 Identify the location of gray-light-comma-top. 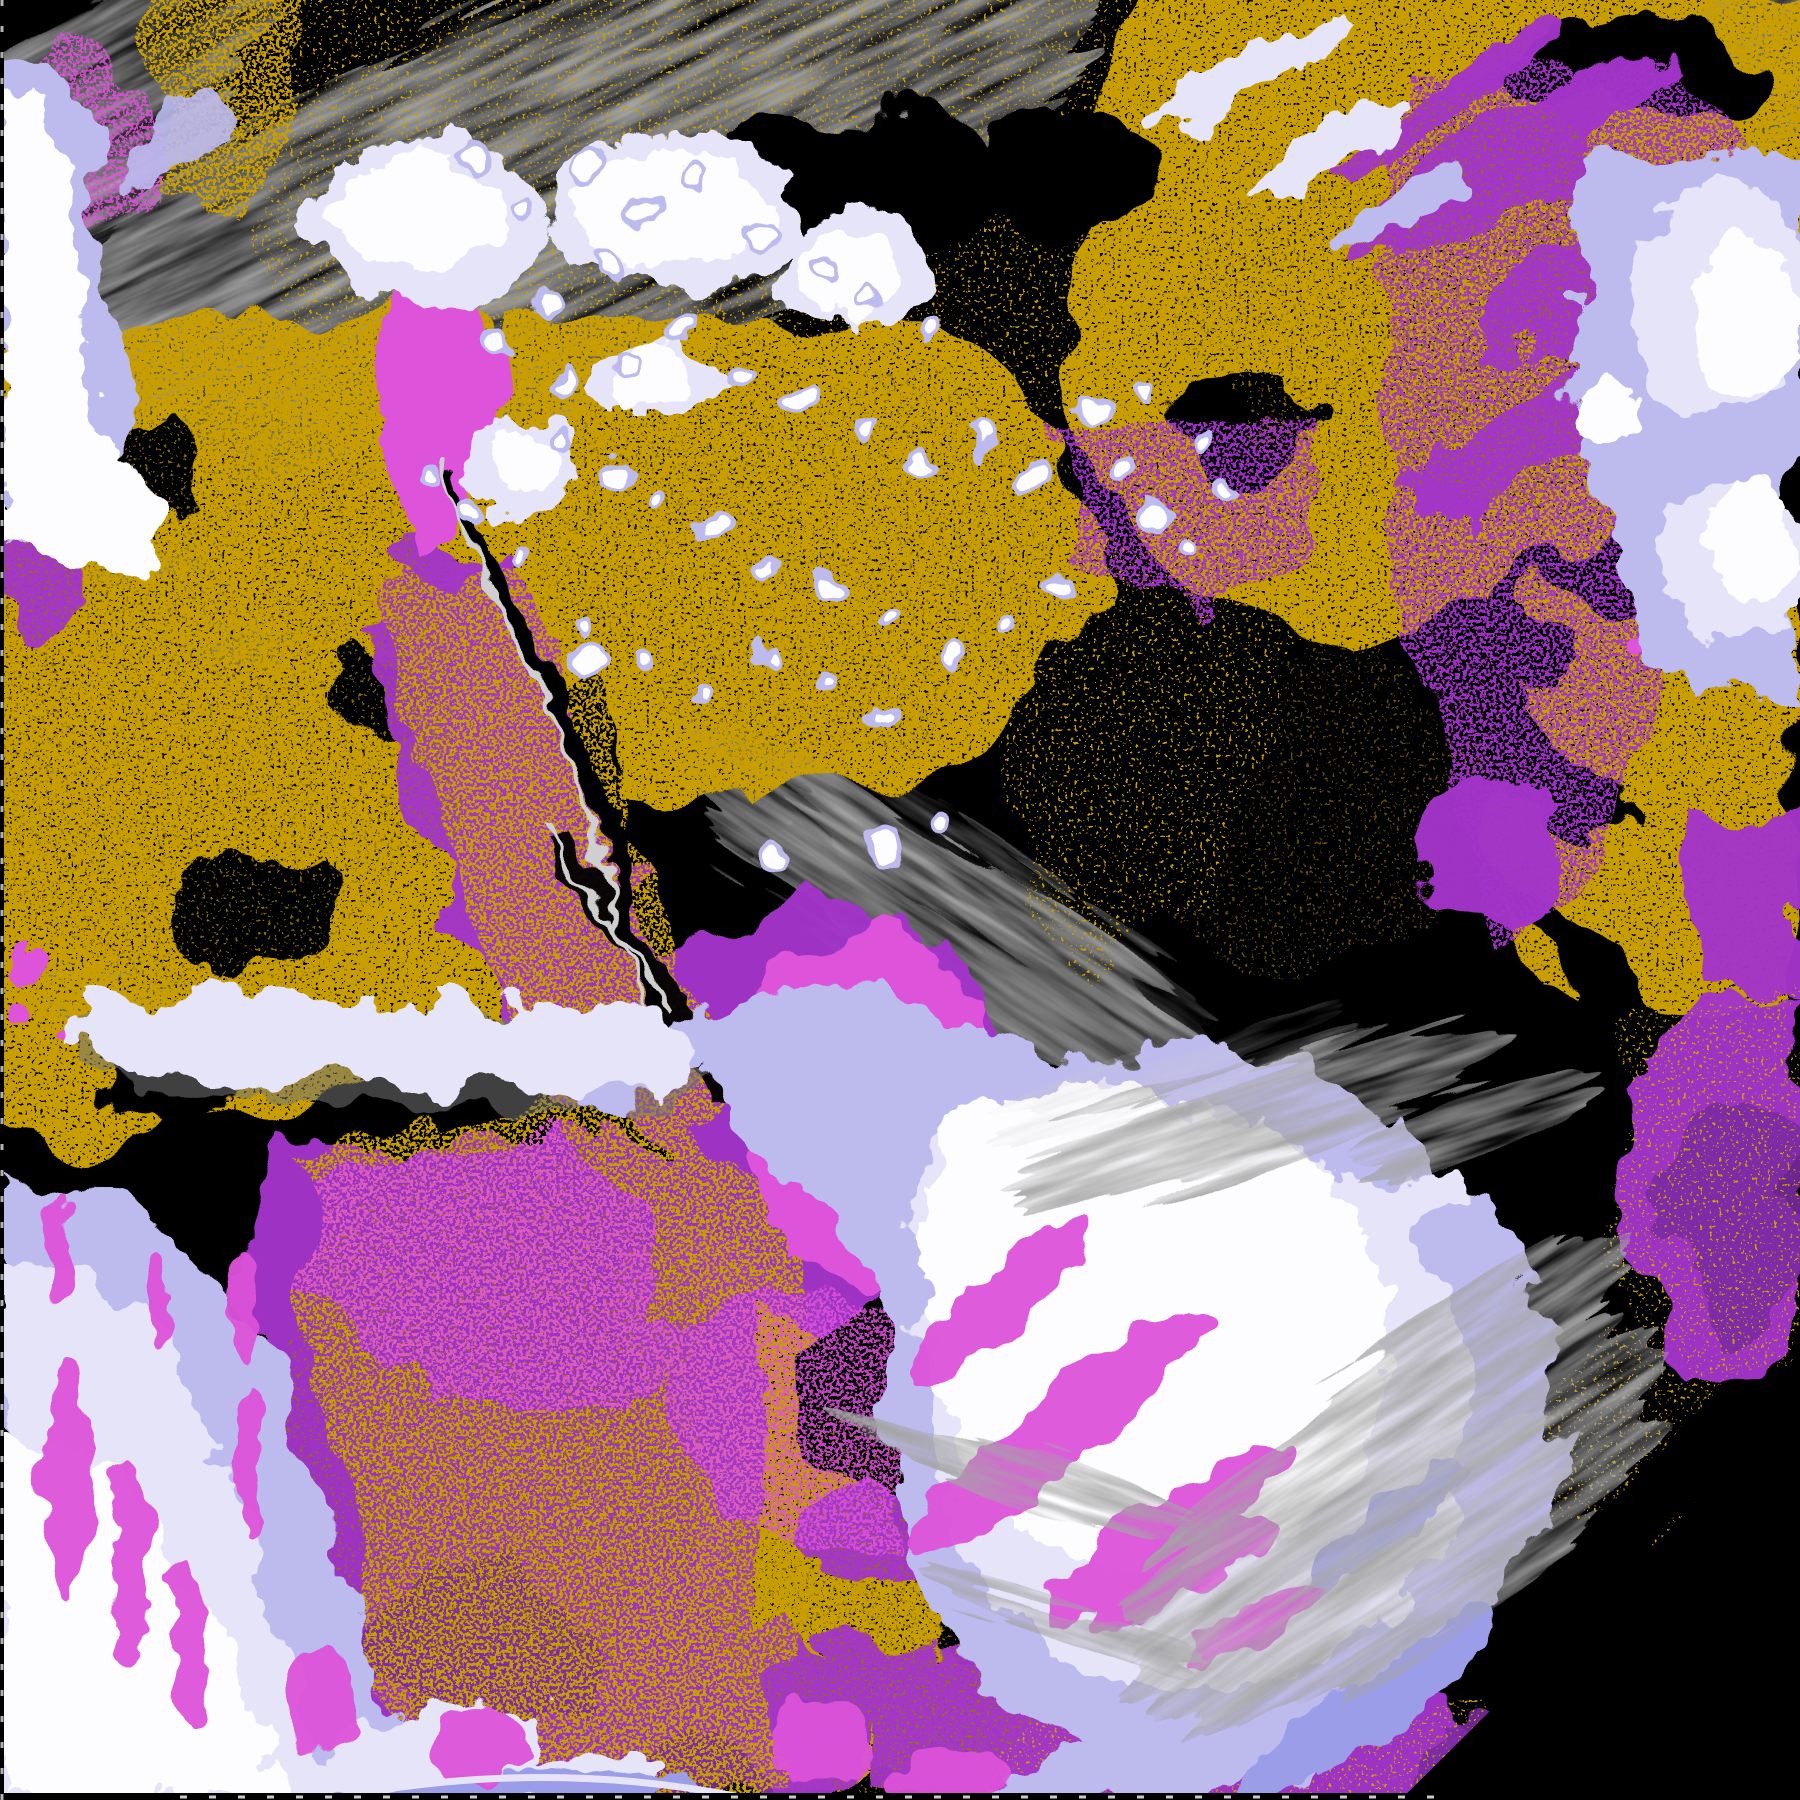
(1180, 1080).